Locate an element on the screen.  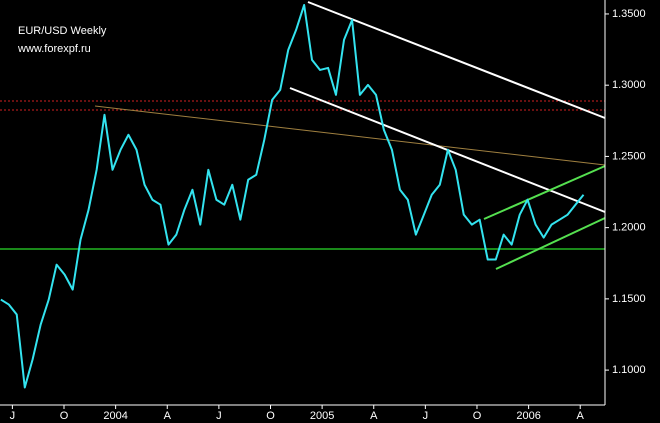
y-tick-label: 1.3500 is located at coordinates (629, 14).